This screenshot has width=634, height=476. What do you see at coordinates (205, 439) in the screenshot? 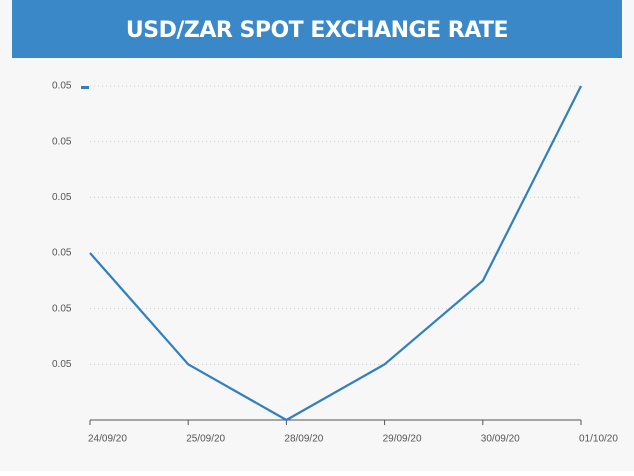
I see `x-tick-label: 25/09/20` at bounding box center [205, 439].